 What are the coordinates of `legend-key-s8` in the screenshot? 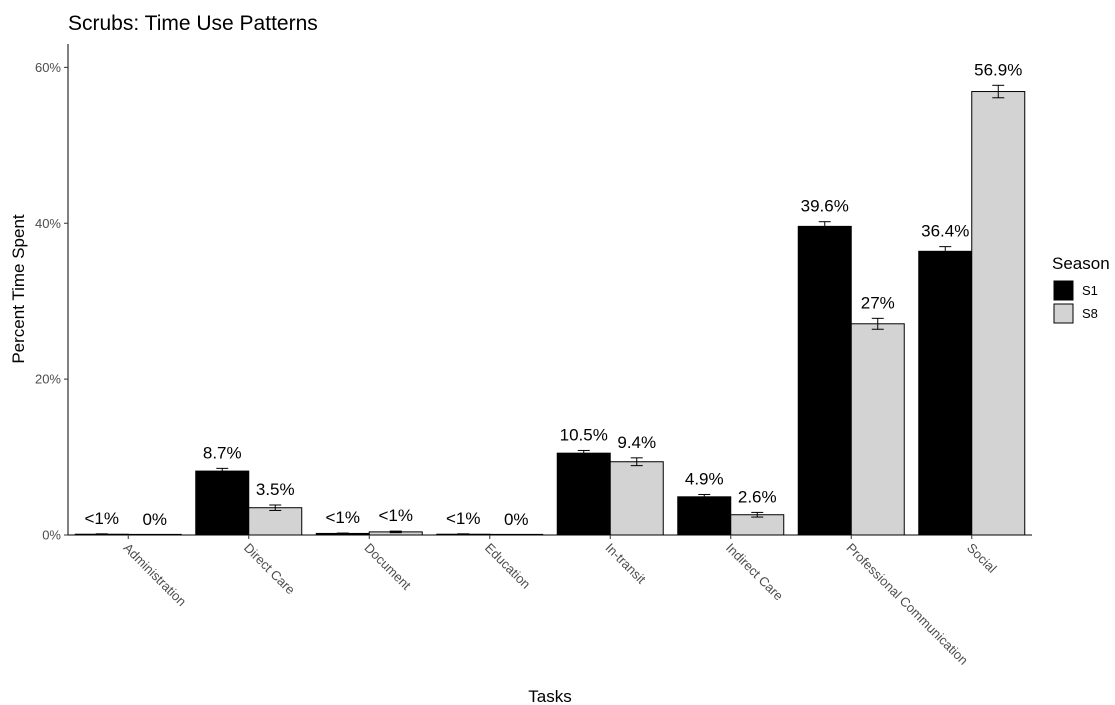 It's located at (1063, 313).